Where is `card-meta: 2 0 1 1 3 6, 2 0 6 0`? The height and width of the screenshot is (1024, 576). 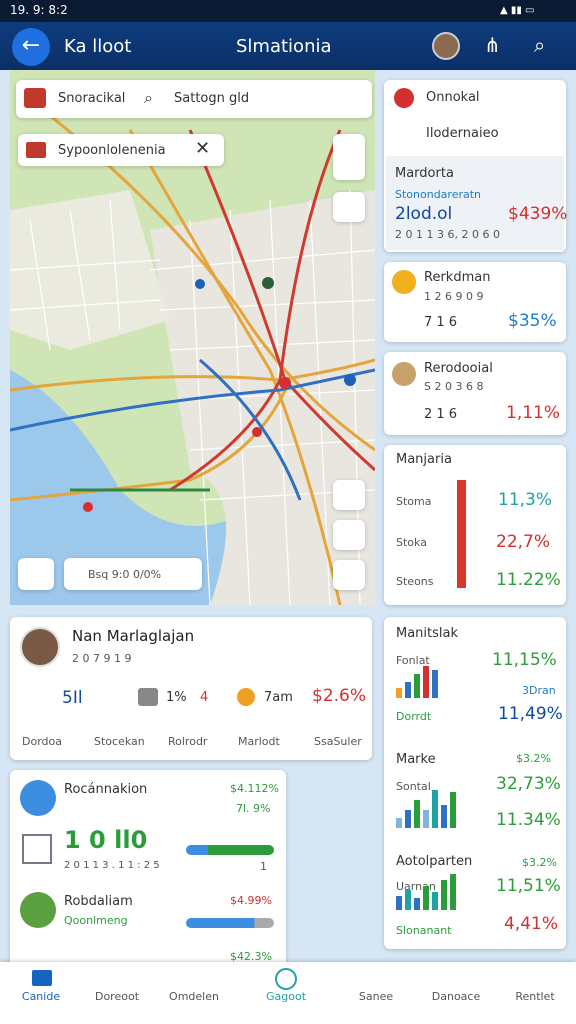
card-meta: 2 0 1 1 3 6, 2 0 6 0 is located at coordinates (447, 234).